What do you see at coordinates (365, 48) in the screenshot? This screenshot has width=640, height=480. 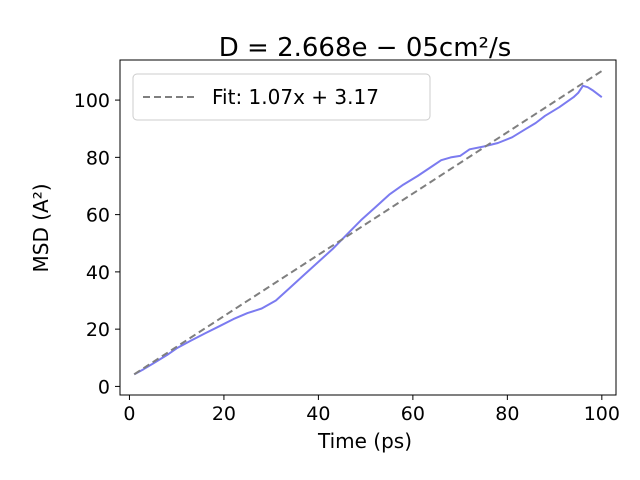 I see `chart-title: D = 2.668e − 05cm²/s` at bounding box center [365, 48].